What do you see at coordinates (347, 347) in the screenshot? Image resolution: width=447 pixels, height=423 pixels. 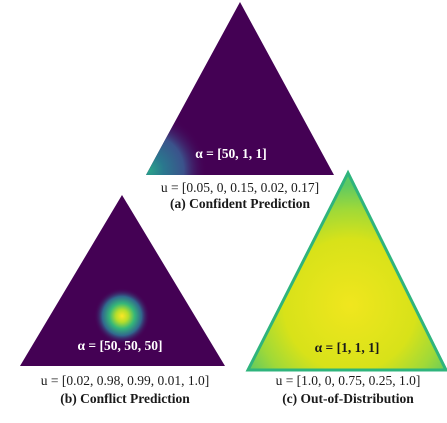 I see `alpha-label: α = [1, 1, 1]` at bounding box center [347, 347].